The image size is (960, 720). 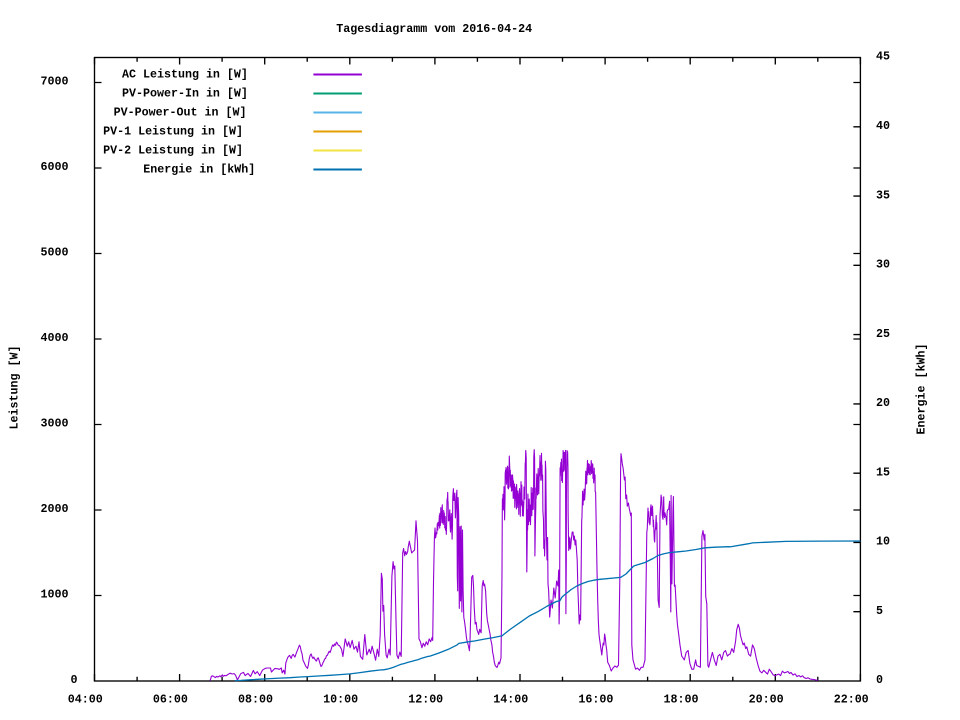 I want to click on svg-text: 4000, so click(x=55, y=338).